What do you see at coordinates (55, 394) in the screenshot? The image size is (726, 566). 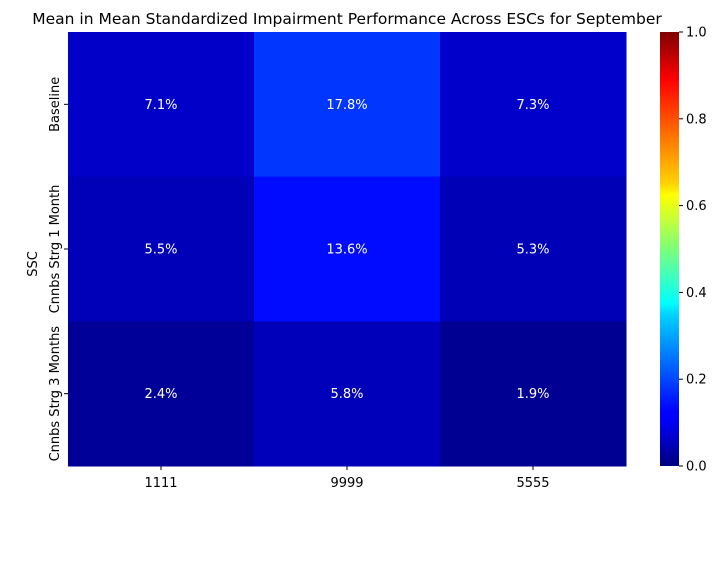 I see `y-tick-label: Cnnbs Strg 3 Months` at bounding box center [55, 394].